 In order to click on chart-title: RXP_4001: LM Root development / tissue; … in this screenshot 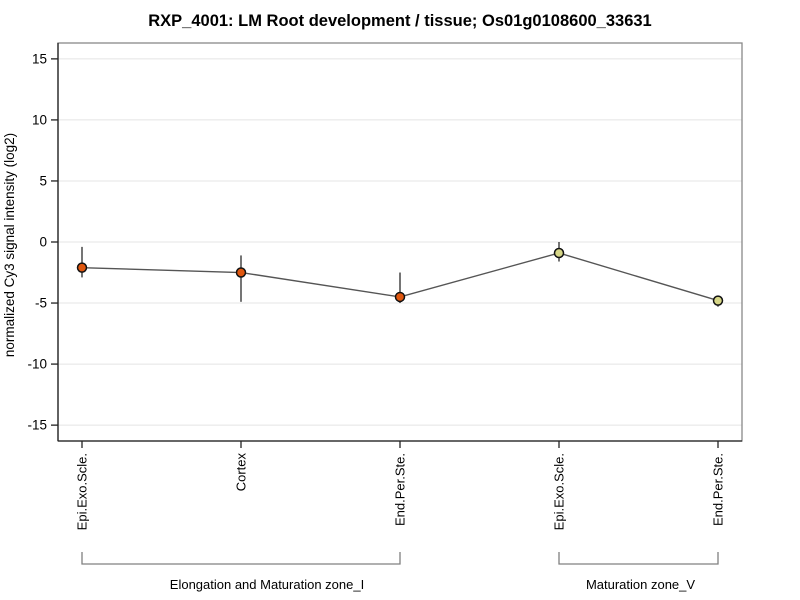, I will do `click(399, 21)`.